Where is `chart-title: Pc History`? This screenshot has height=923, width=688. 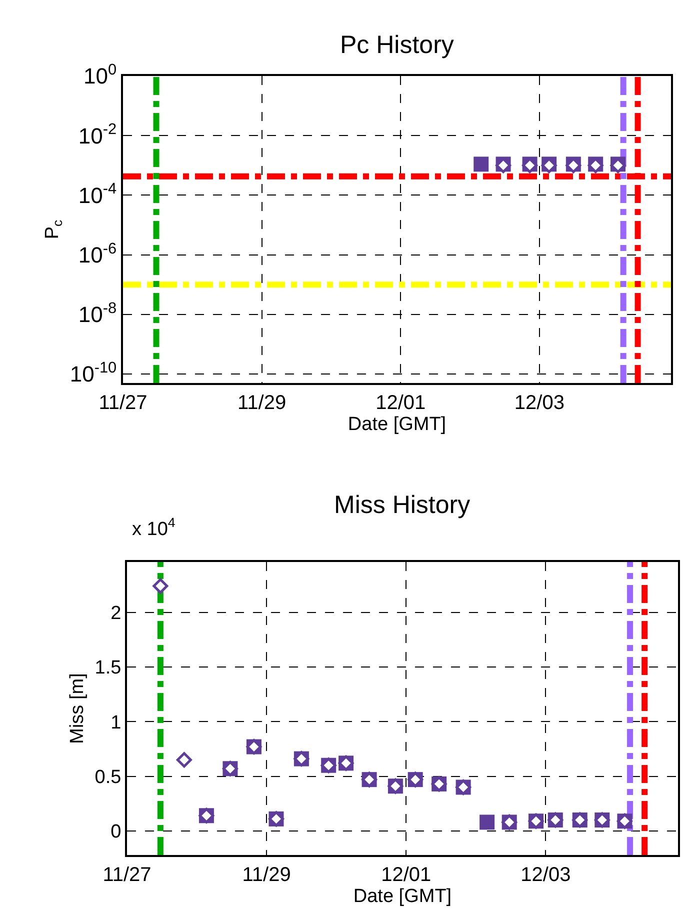
chart-title: Pc History is located at coordinates (397, 45).